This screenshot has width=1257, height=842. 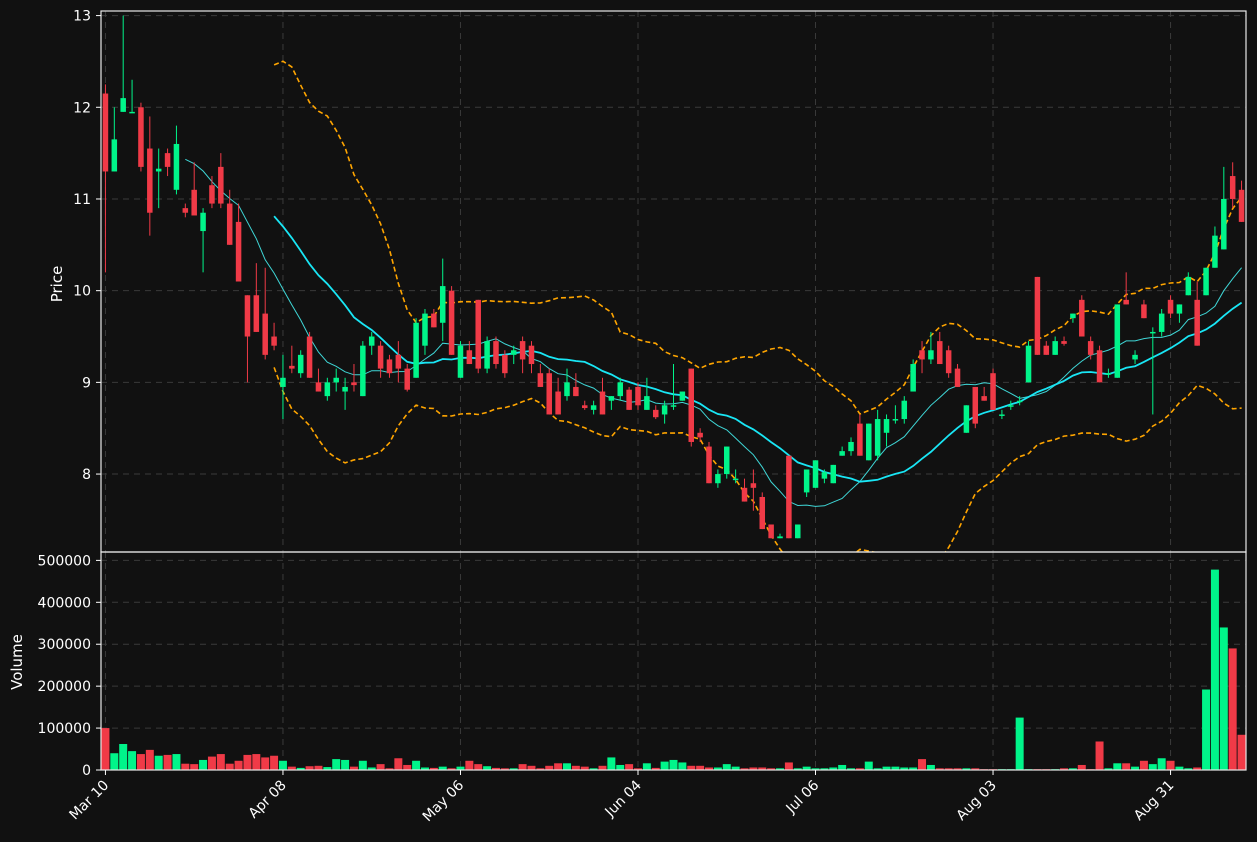 What do you see at coordinates (64, 729) in the screenshot?
I see `volume-tick-label: 100000` at bounding box center [64, 729].